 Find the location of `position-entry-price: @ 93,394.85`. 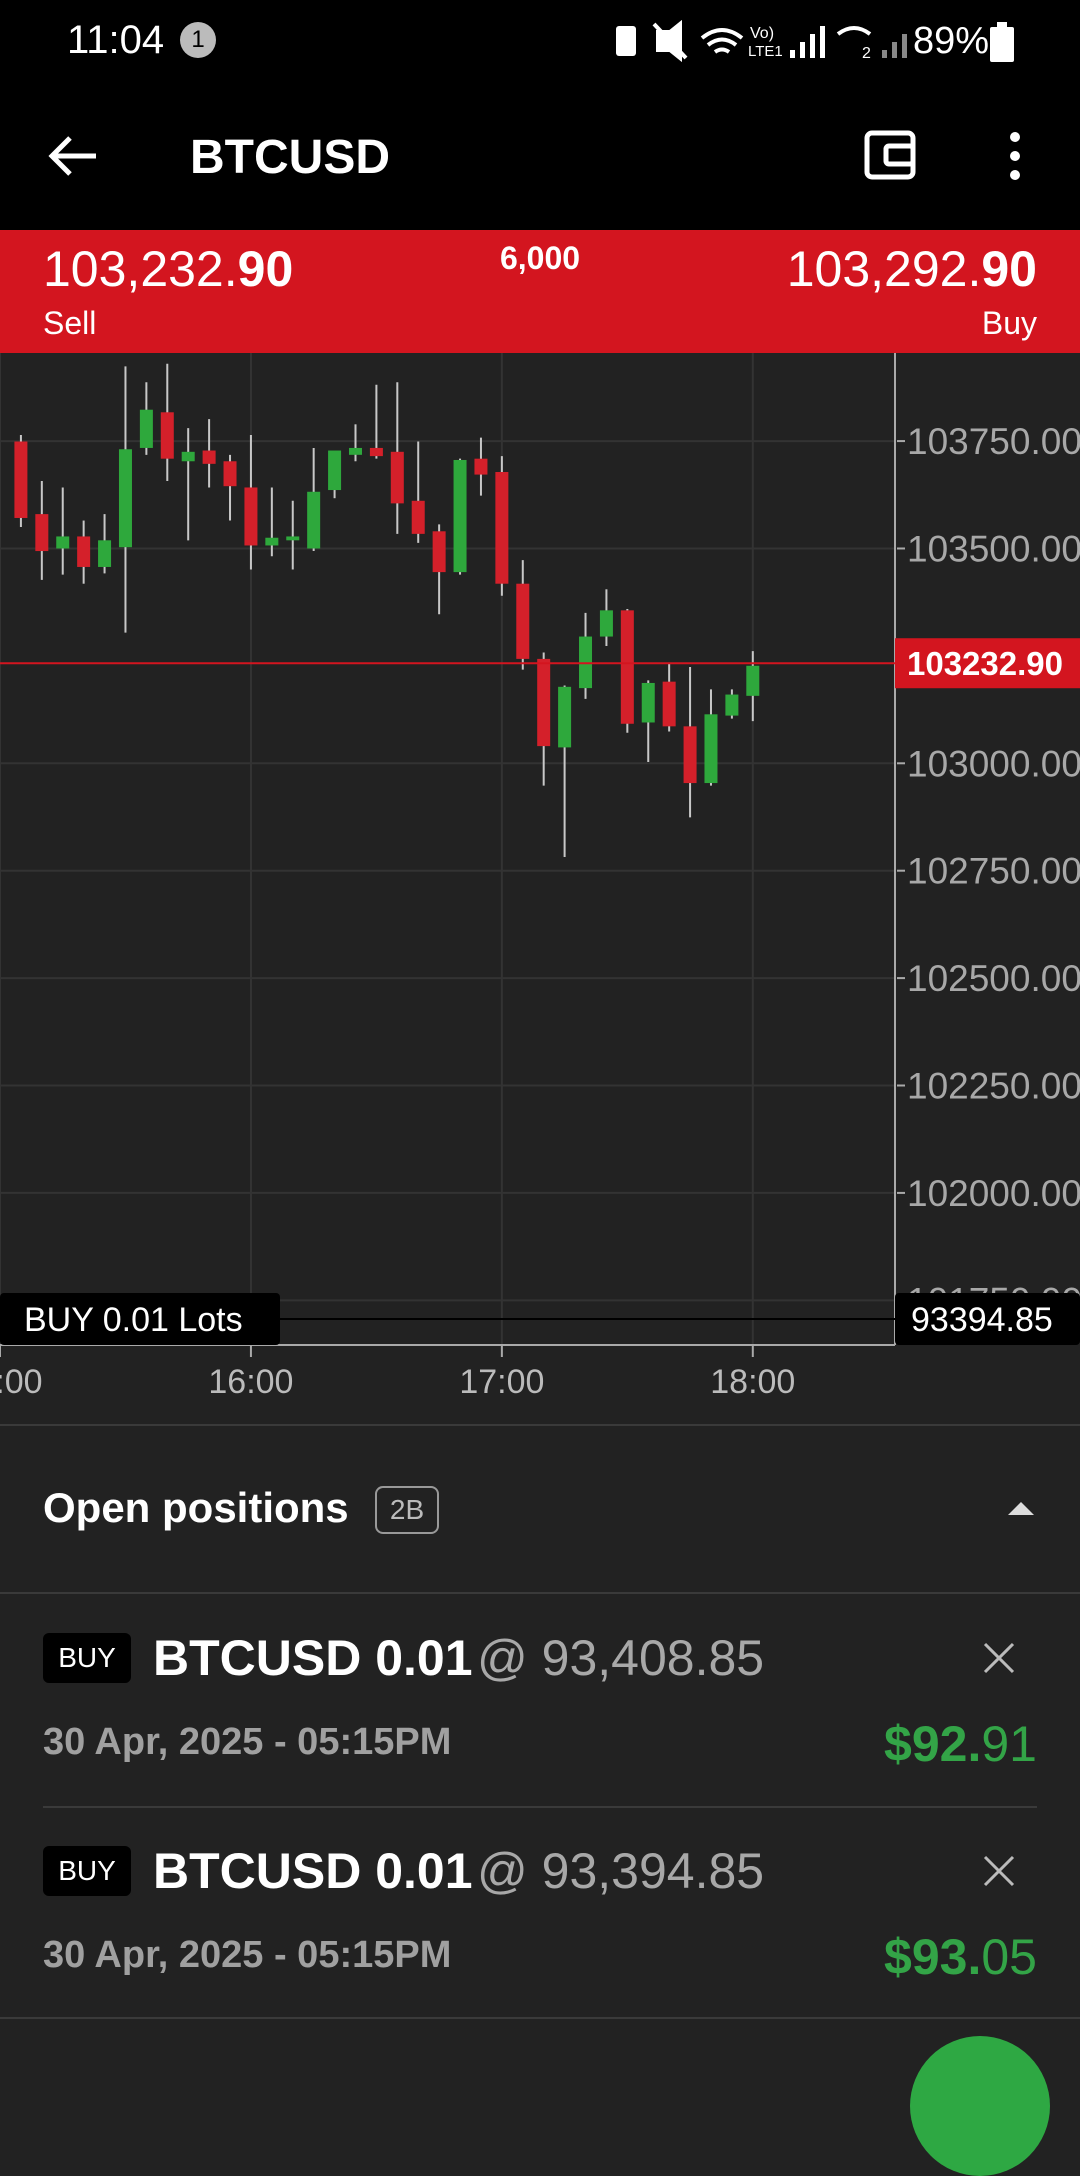

position-entry-price: @ 93,394.85 is located at coordinates (620, 1871).